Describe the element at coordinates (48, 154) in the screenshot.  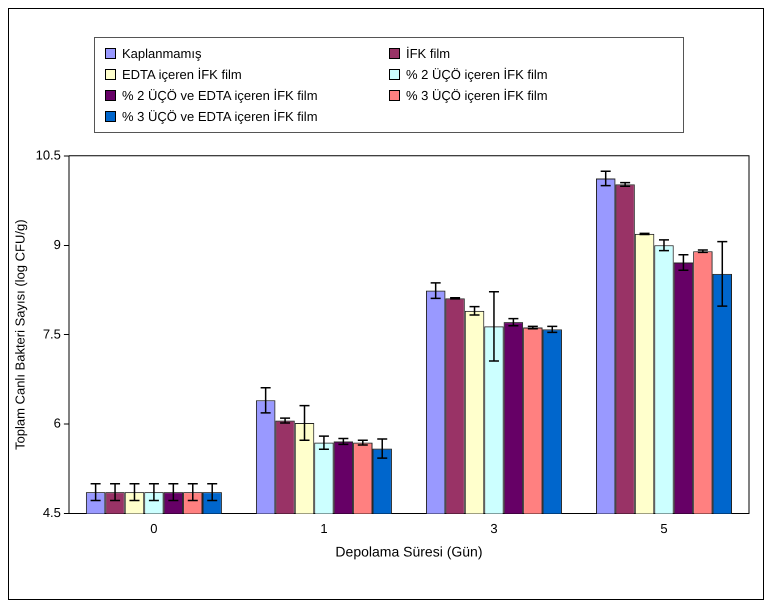
I see `y-tick-label: 10.5` at that location.